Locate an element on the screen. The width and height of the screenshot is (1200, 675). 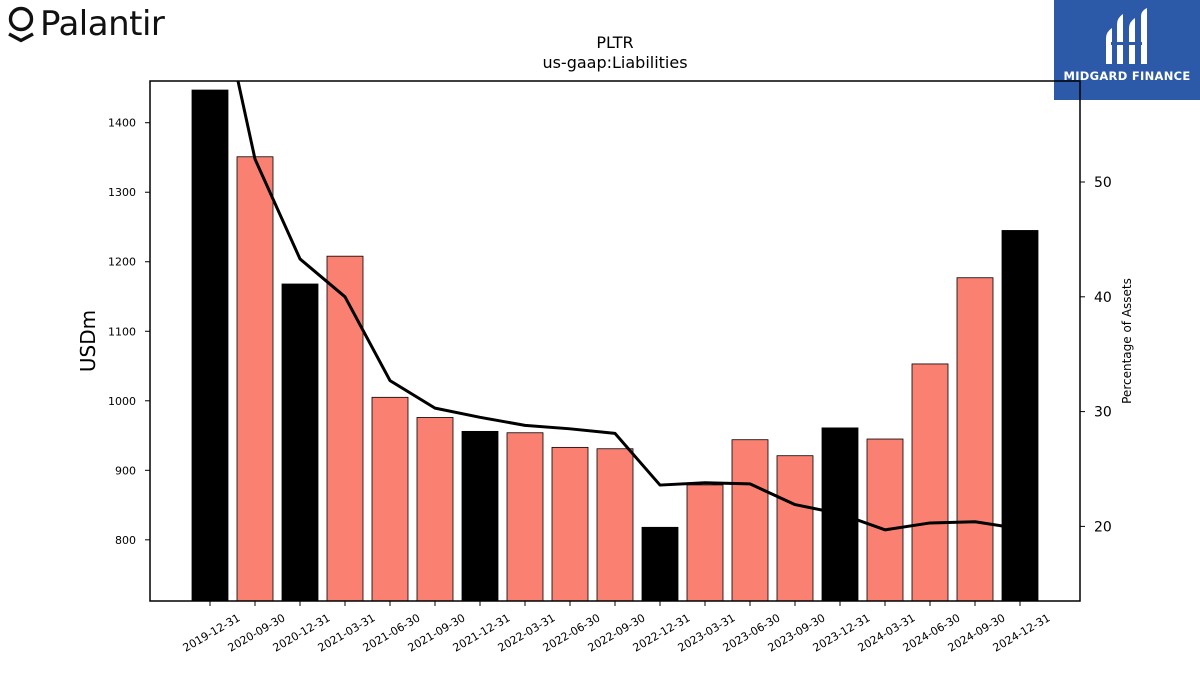
right-axis-ticks: 20 30 40 50 is located at coordinates (1096, 355).